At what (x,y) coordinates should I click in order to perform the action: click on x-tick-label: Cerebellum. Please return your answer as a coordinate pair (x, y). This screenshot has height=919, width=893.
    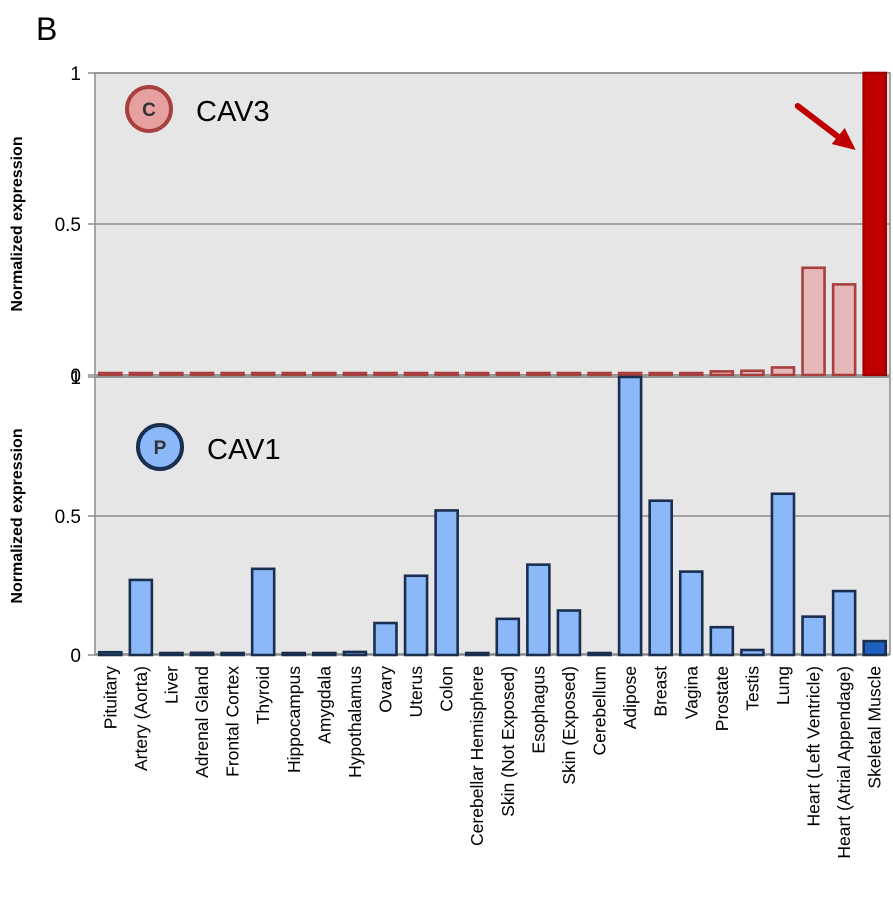
    Looking at the image, I should click on (600, 710).